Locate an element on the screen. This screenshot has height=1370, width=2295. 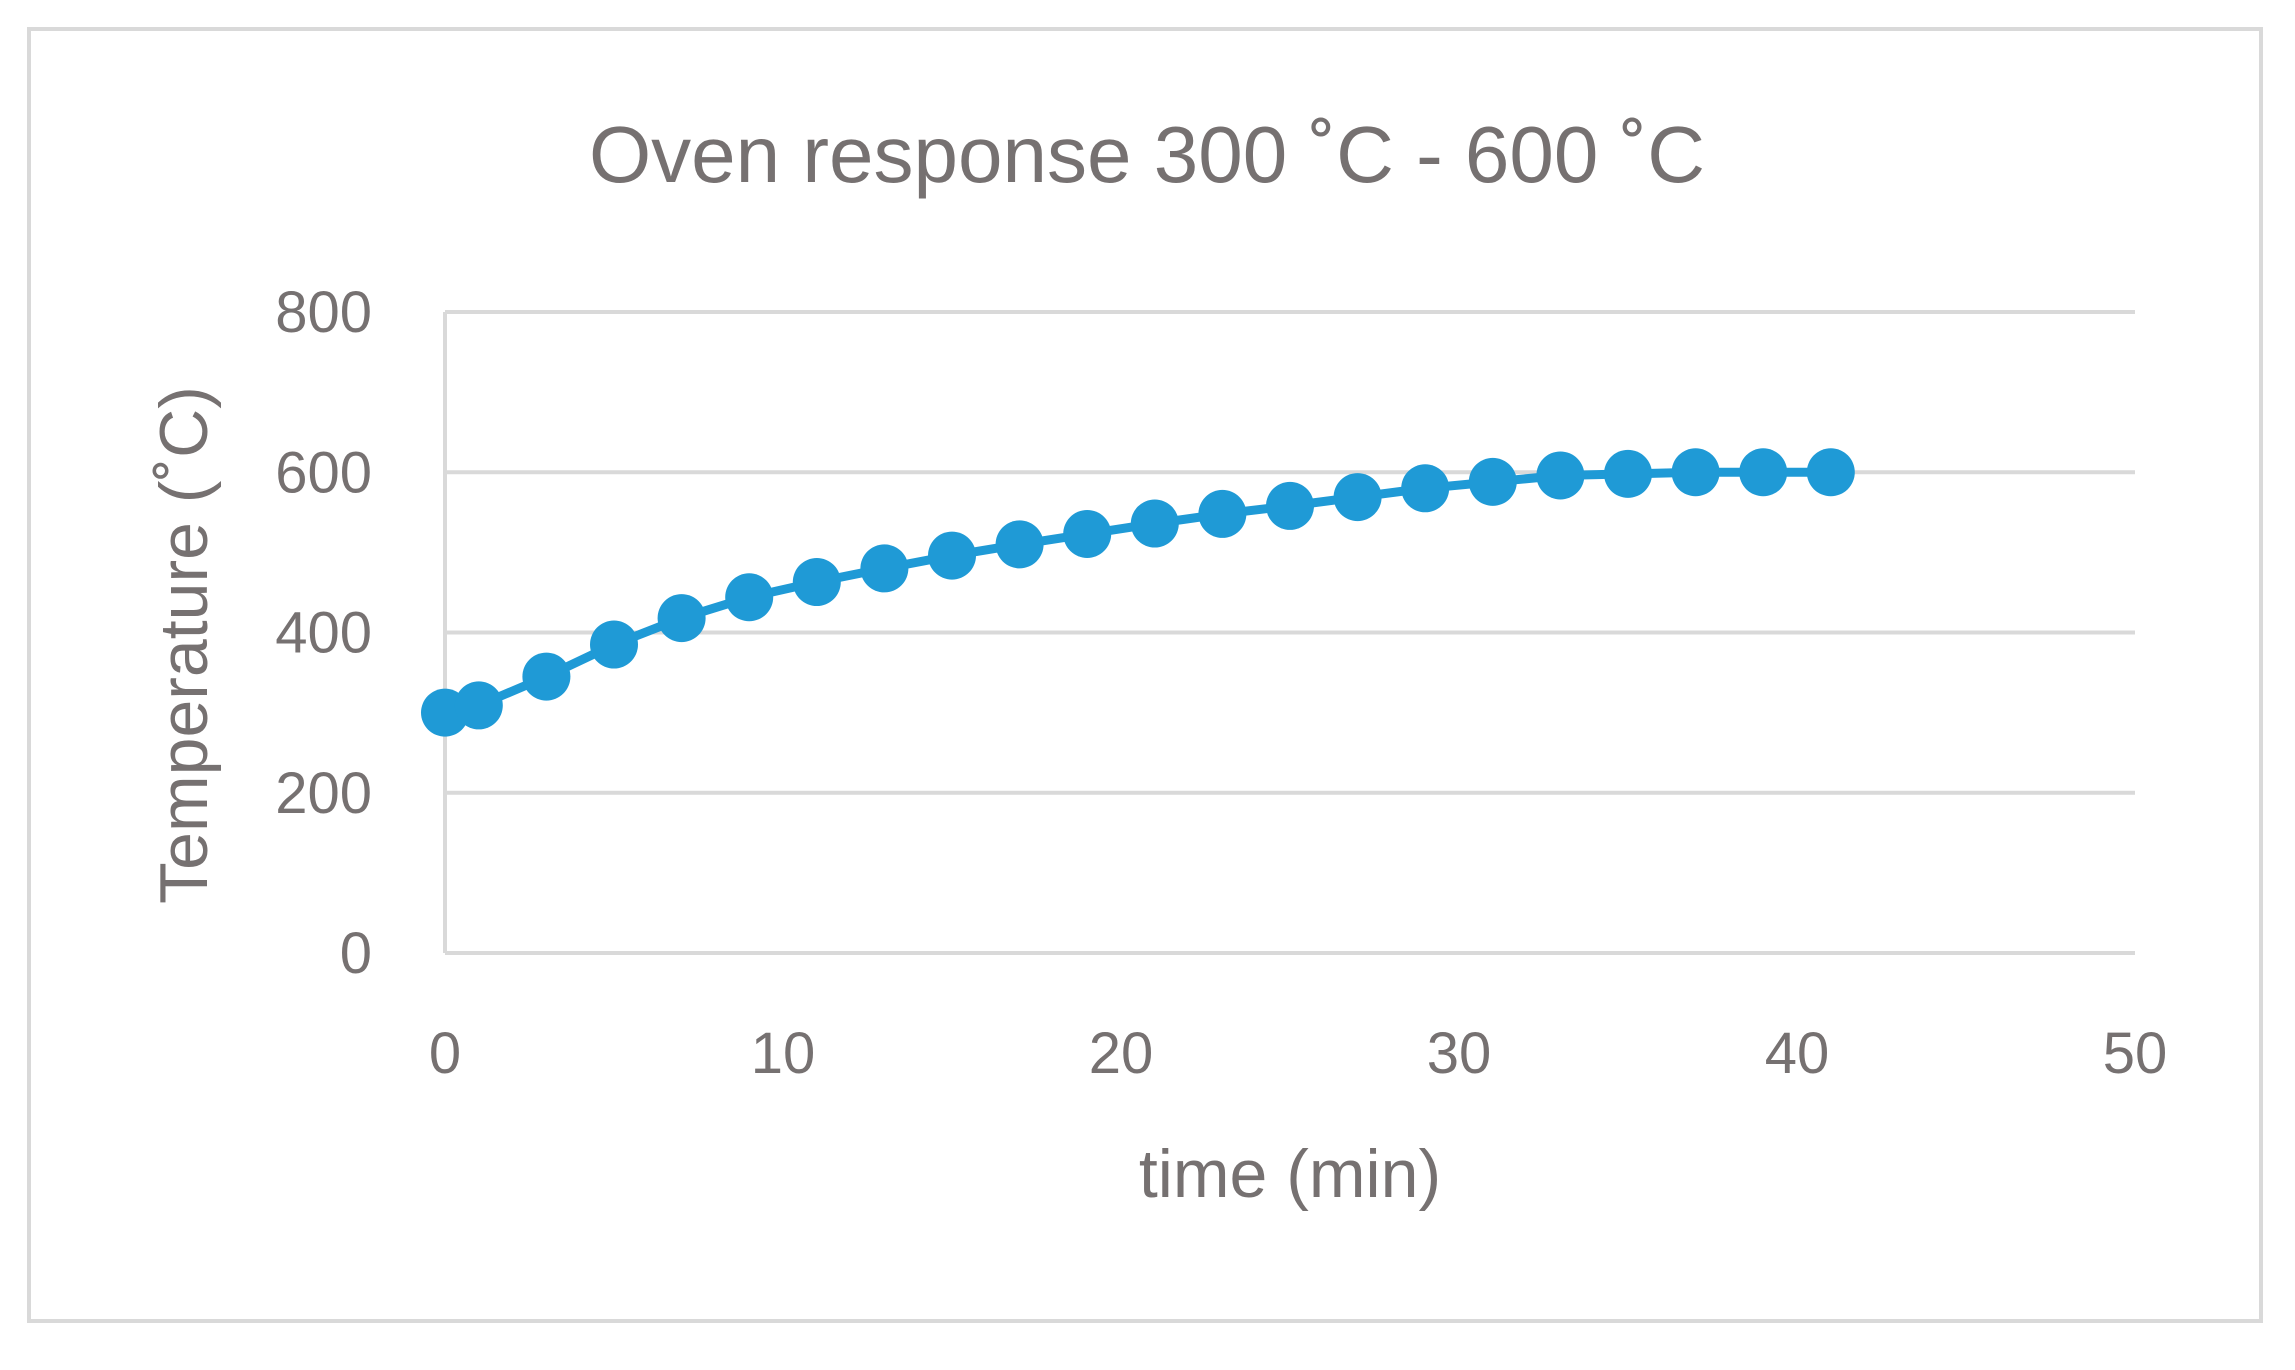
chart-title: Oven response 300 ˚C - 600 ˚C is located at coordinates (1147, 154).